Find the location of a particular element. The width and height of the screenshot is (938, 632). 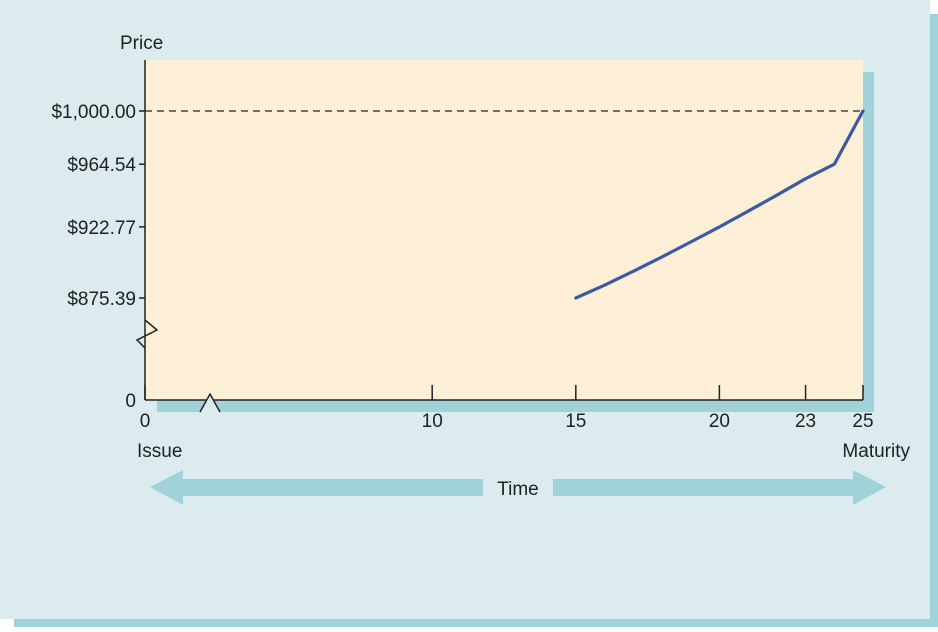

time-arrow-right is located at coordinates (719, 487).